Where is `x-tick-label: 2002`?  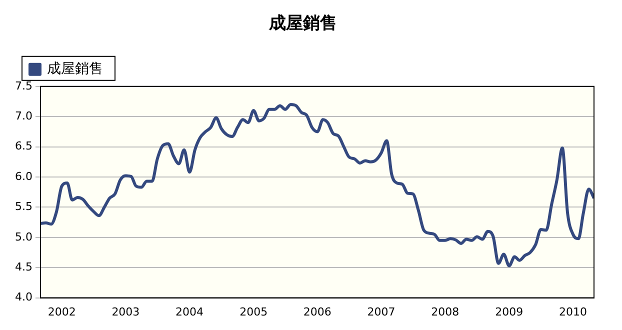 x-tick-label: 2002 is located at coordinates (62, 311).